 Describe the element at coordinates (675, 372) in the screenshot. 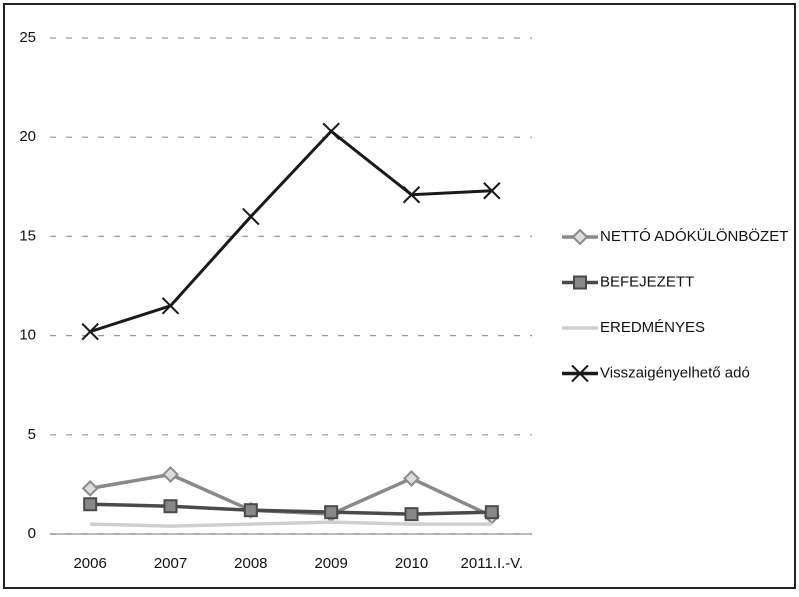

I see `legend-label: Visszaigényelhető adó` at that location.